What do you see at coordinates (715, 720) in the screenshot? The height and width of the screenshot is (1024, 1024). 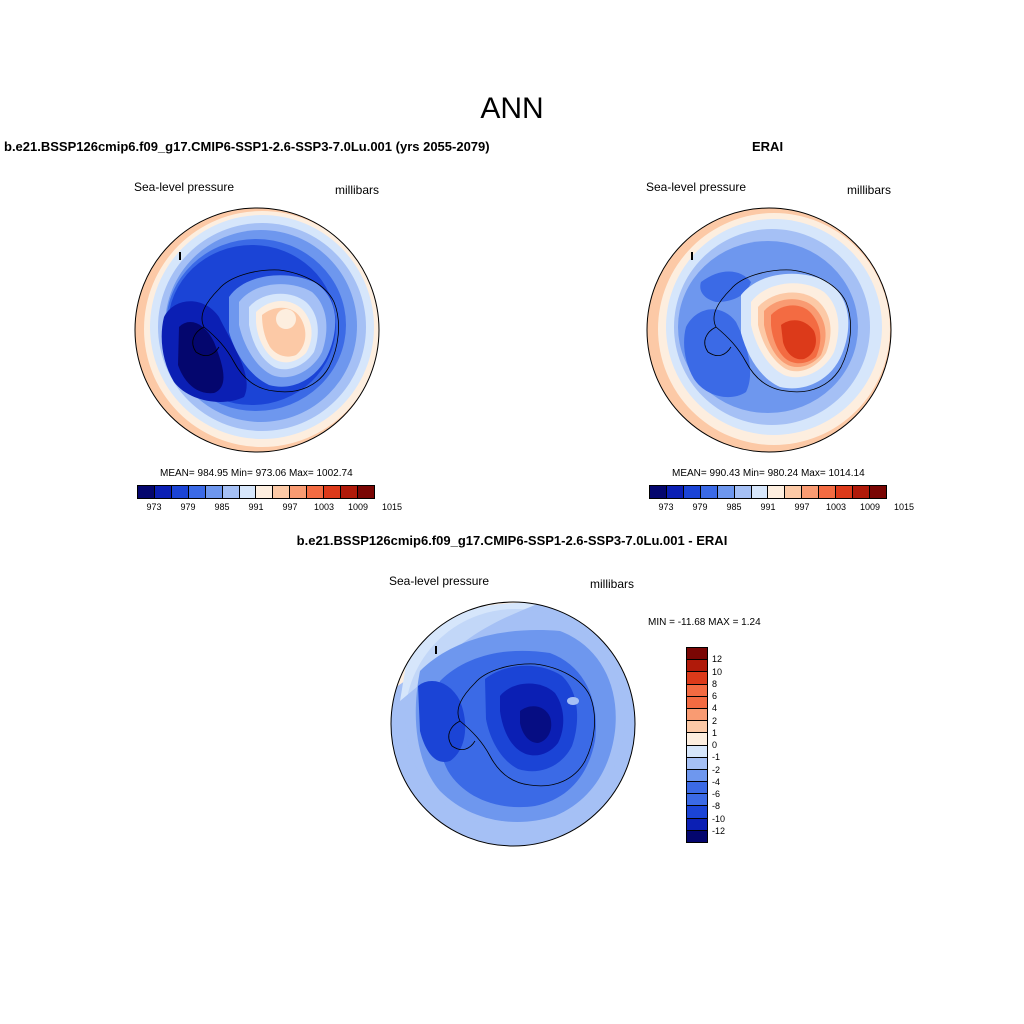 I see `colorbar-tick-label: 2` at bounding box center [715, 720].